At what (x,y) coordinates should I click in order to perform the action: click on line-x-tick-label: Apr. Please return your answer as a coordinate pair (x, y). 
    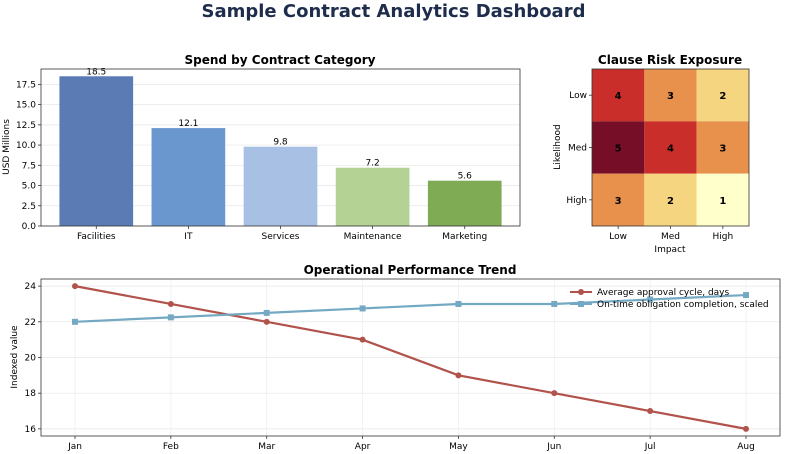
    Looking at the image, I should click on (363, 447).